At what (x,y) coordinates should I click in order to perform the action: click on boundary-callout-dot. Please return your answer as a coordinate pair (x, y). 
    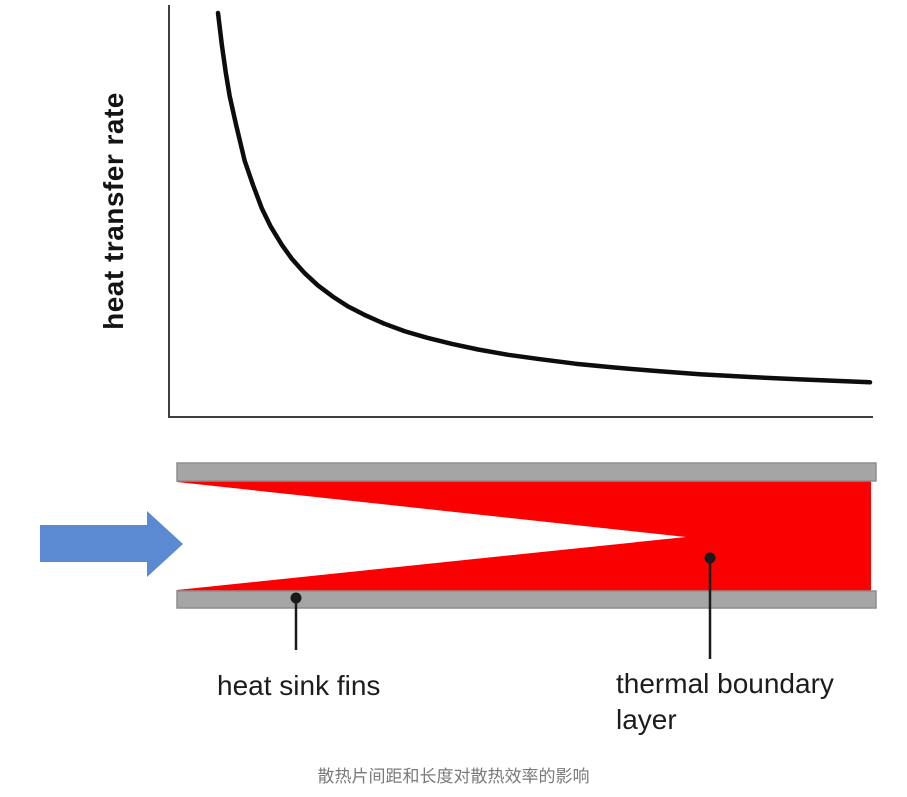
    Looking at the image, I should click on (710, 558).